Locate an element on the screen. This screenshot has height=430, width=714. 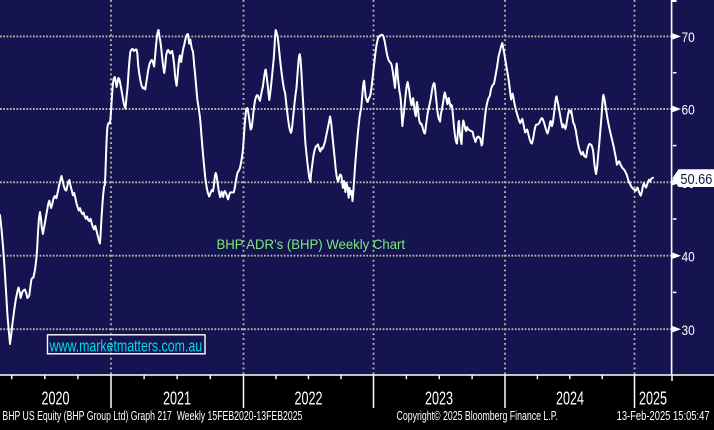
svg-text: 30 is located at coordinates (688, 330).